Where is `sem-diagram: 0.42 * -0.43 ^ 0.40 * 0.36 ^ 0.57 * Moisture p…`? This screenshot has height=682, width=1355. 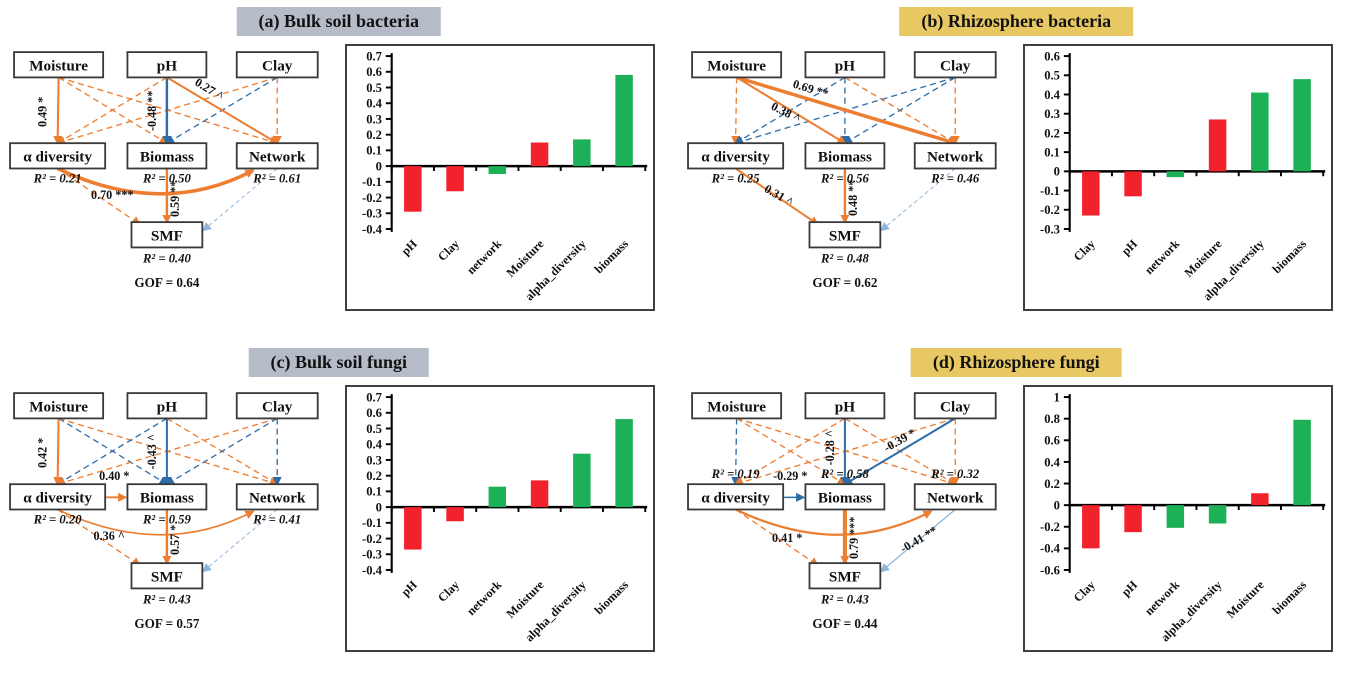 sem-diagram: 0.42 * -0.43 ^ 0.40 * 0.36 ^ 0.57 * Moisture p… is located at coordinates (164, 511).